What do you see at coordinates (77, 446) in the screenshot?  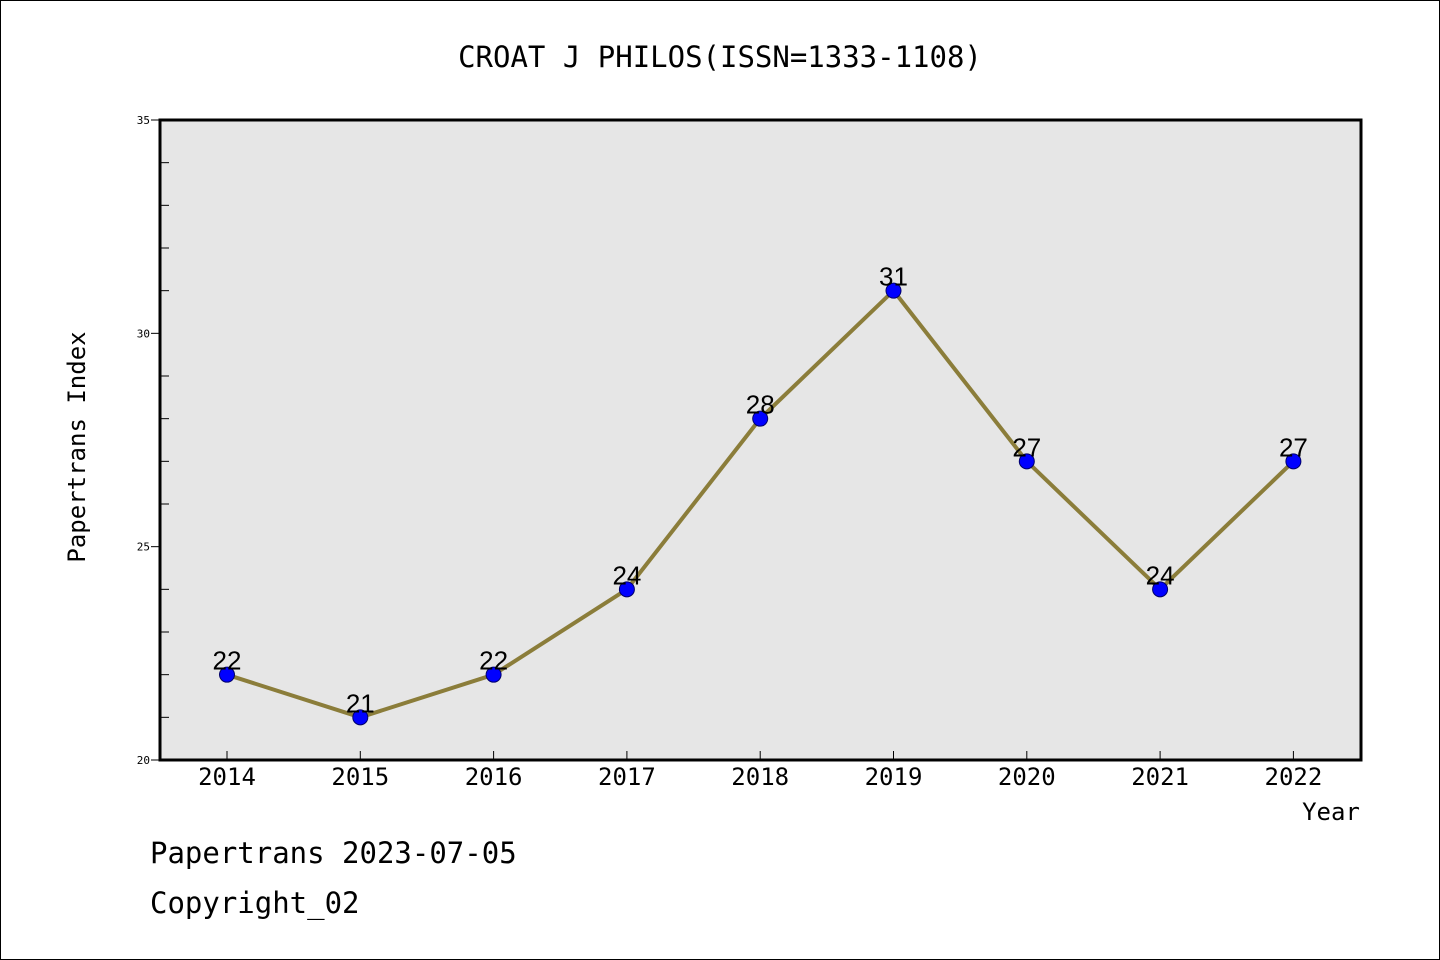 I see `y-axis-label: Papertrans Index` at bounding box center [77, 446].